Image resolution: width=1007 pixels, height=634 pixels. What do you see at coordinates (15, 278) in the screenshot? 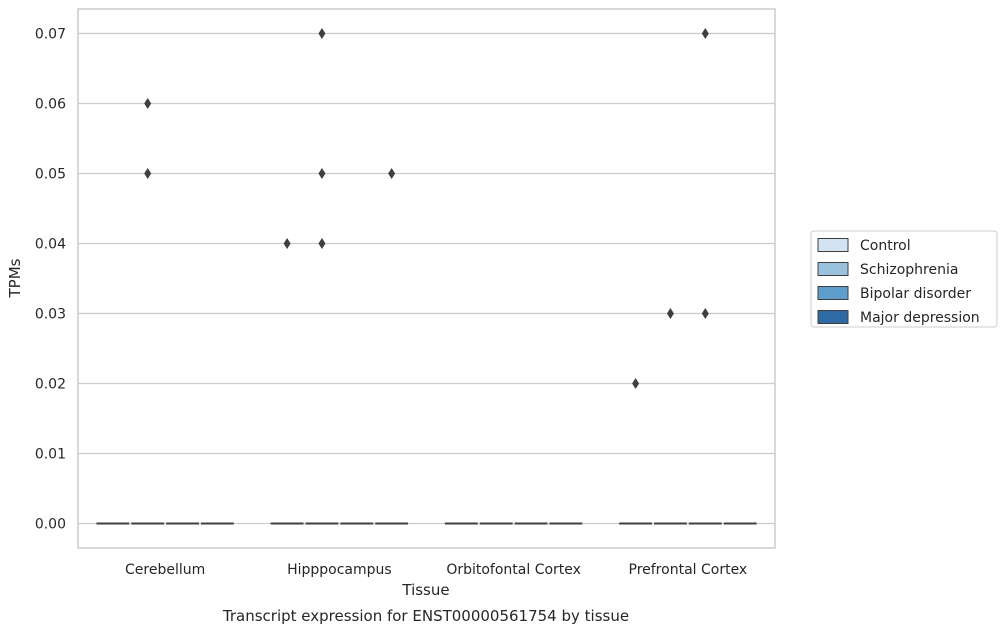
I see `y-axis-label: TPMs` at bounding box center [15, 278].